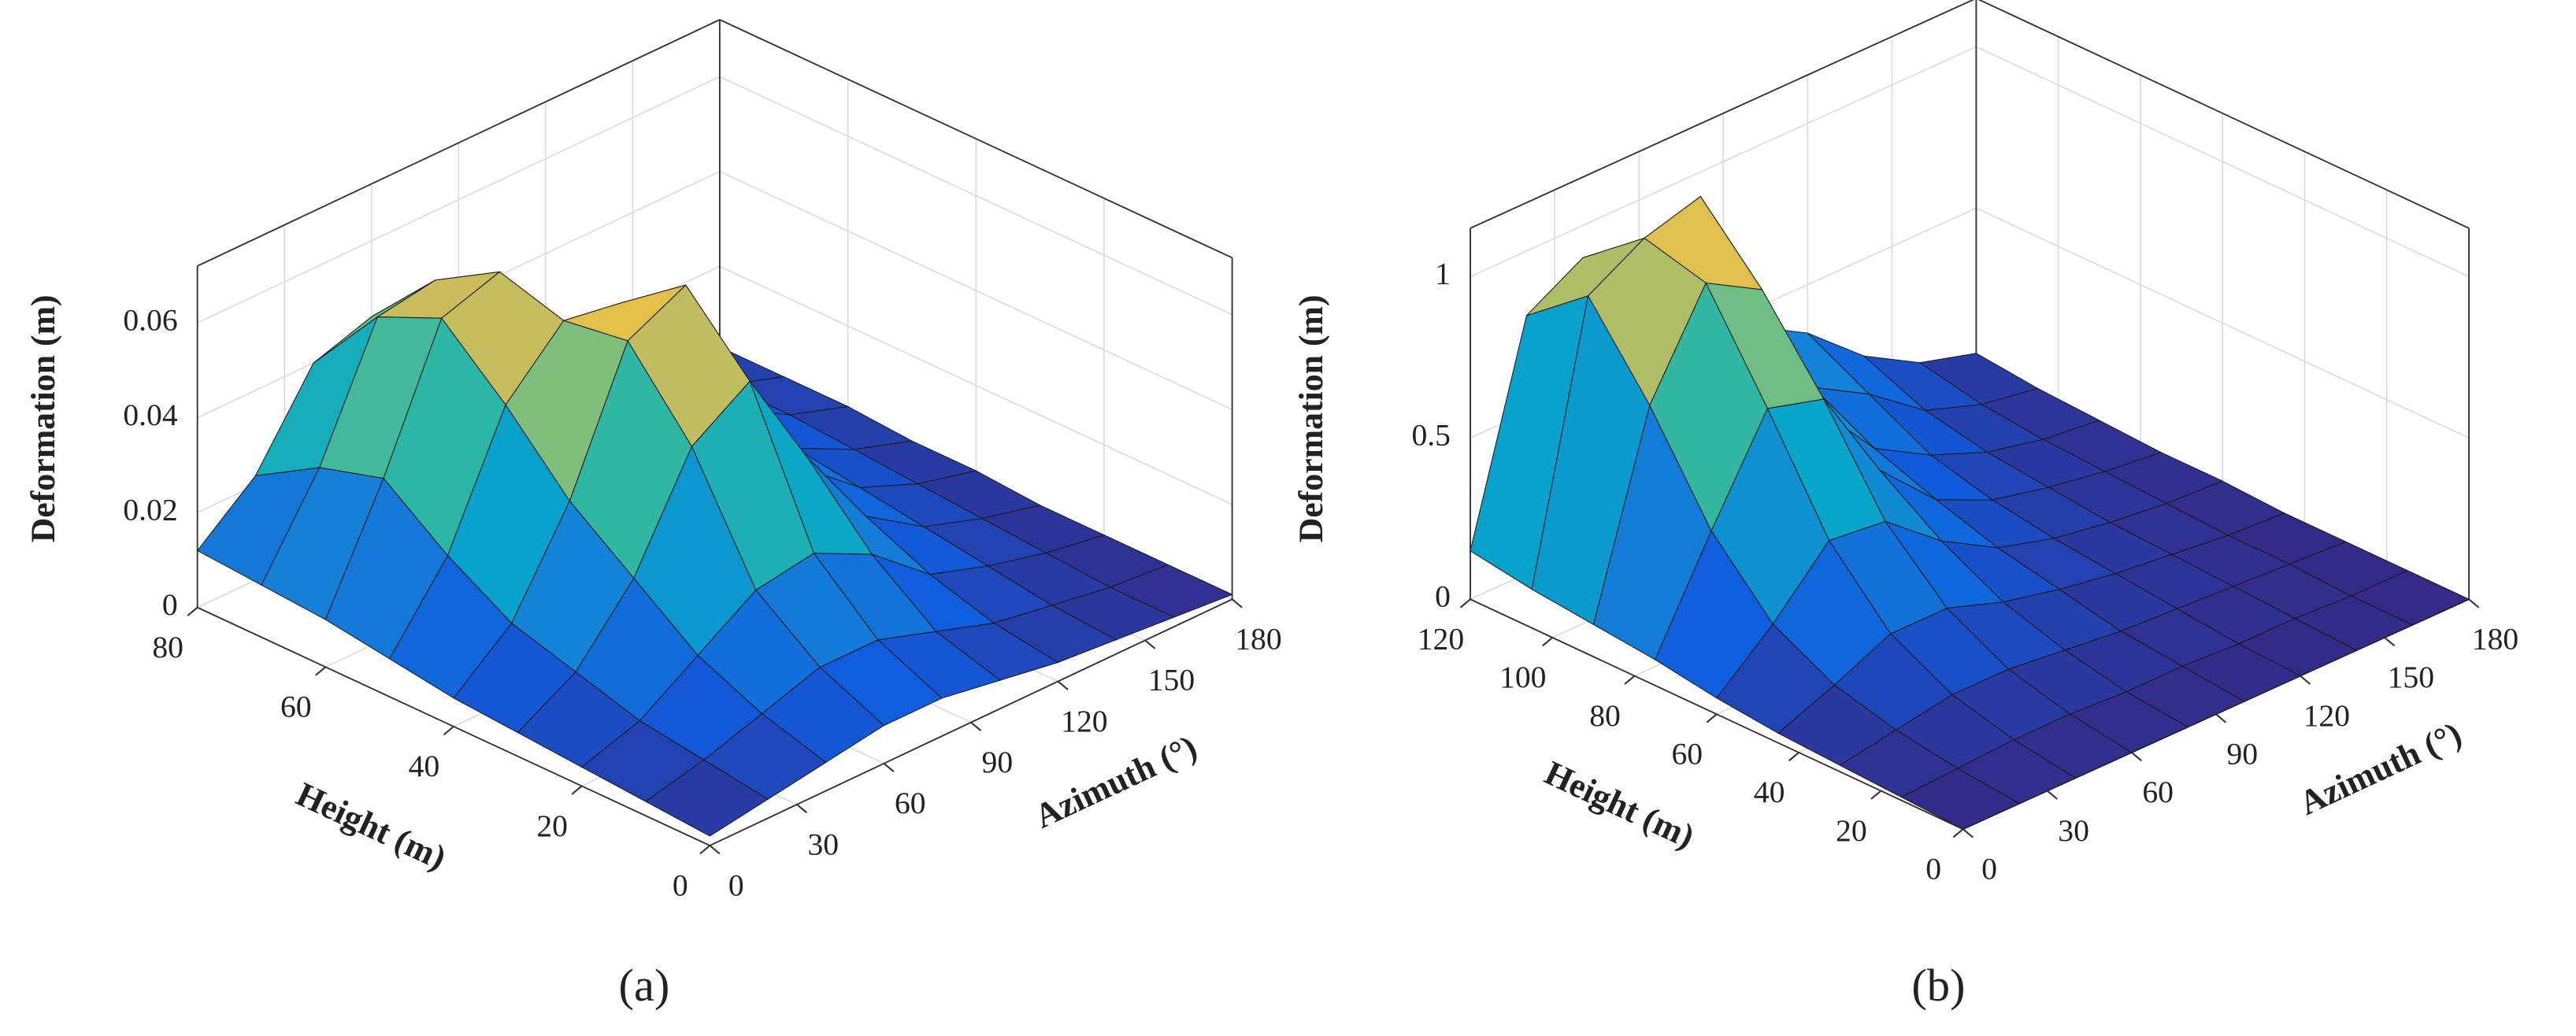 The width and height of the screenshot is (2576, 1036). Describe the element at coordinates (1522, 677) in the screenshot. I see `x-tick-label: 100` at that location.